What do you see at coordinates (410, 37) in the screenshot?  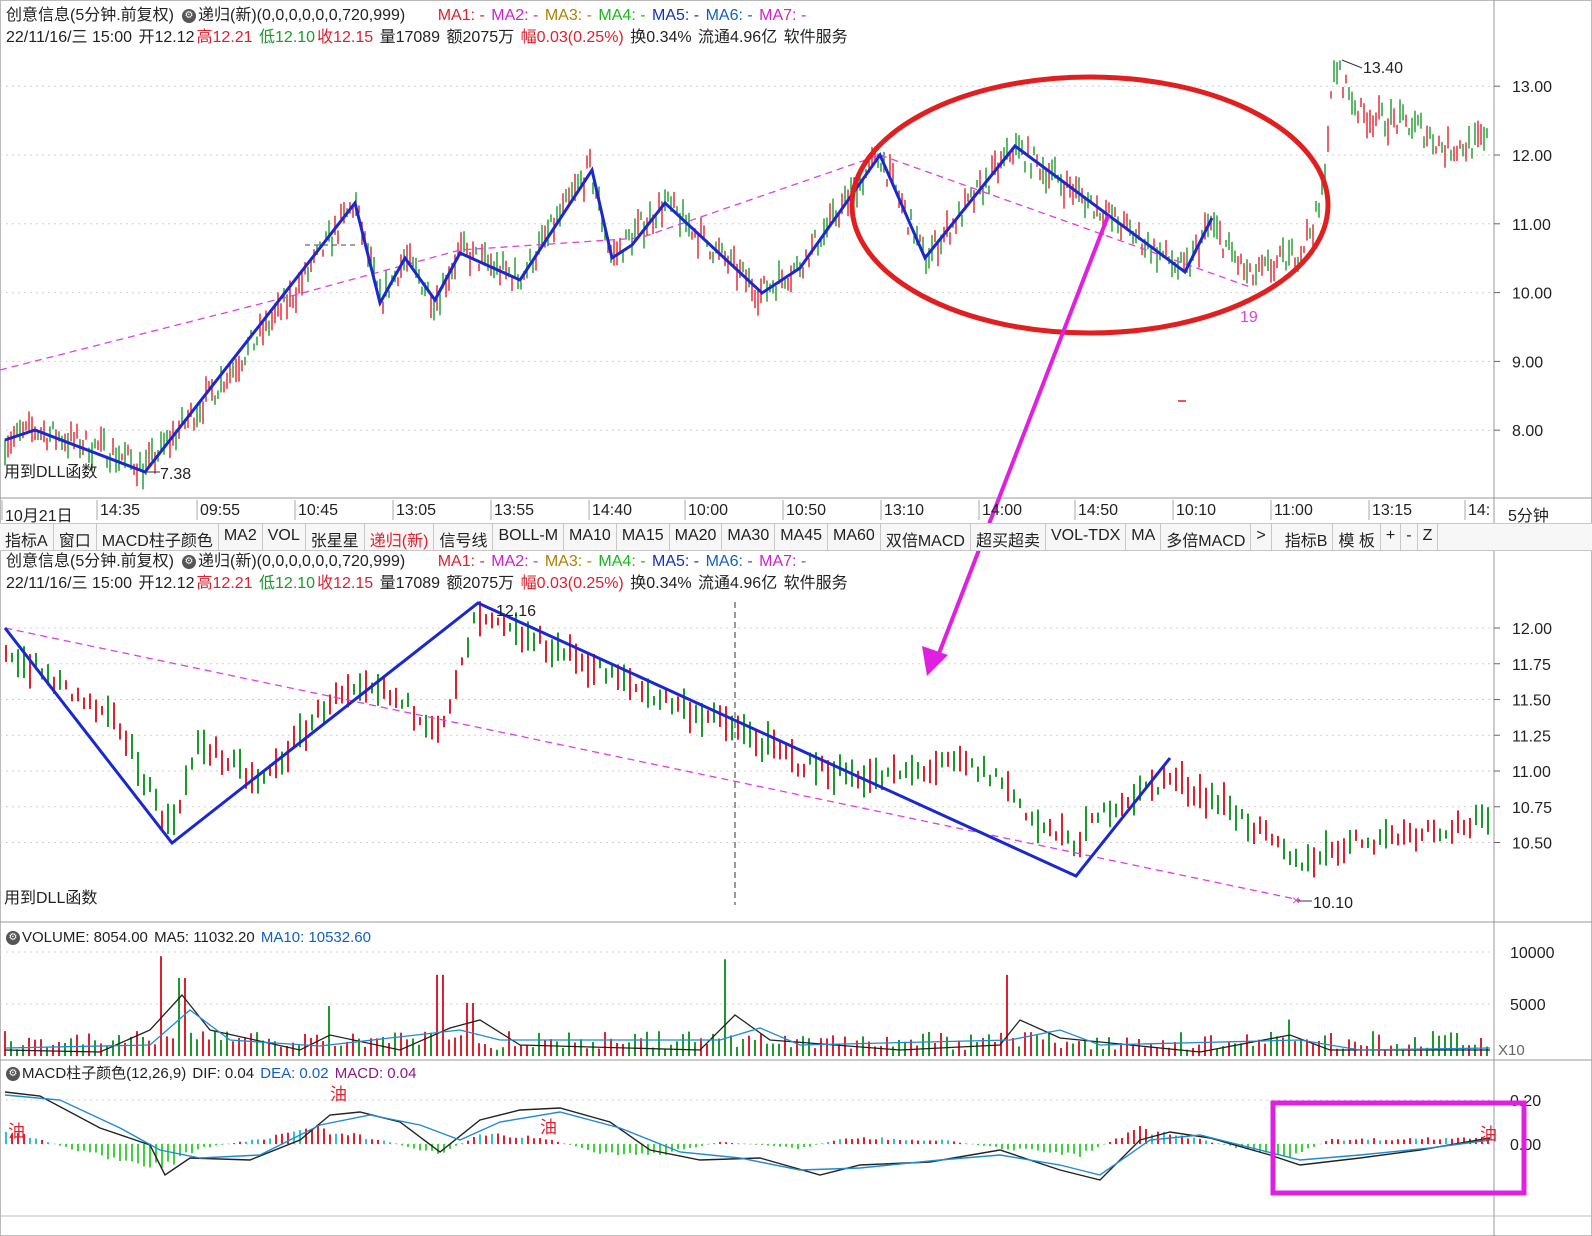 I see `quote-volume: 量17089` at bounding box center [410, 37].